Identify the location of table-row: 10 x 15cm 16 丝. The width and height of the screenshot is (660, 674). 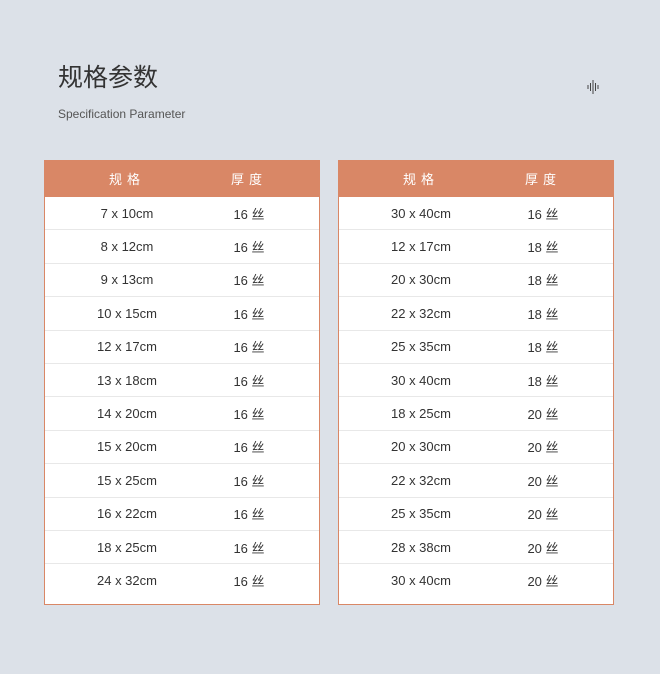
(182, 314).